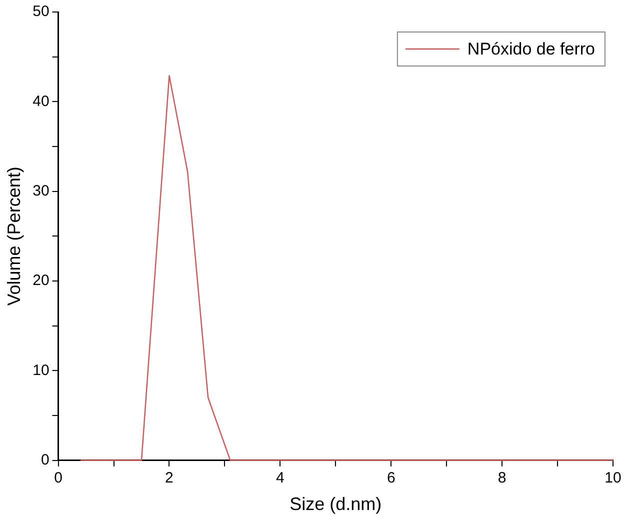  I want to click on y-tick-label: 0, so click(45, 460).